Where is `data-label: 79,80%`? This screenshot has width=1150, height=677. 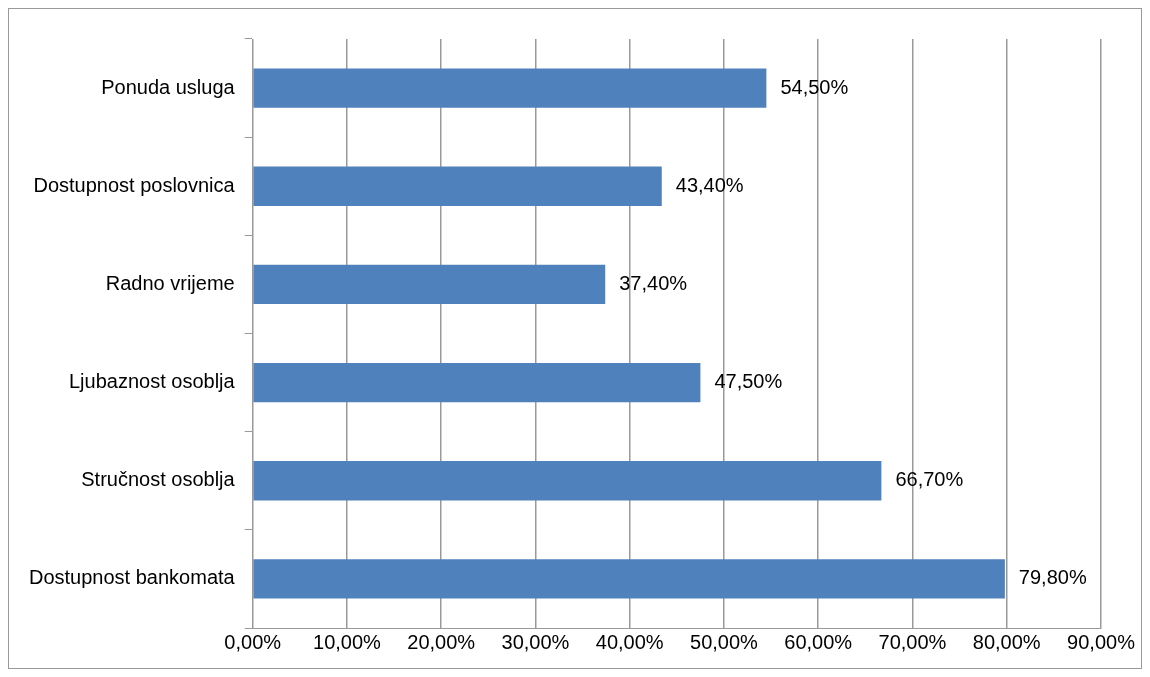 data-label: 79,80% is located at coordinates (1052, 577).